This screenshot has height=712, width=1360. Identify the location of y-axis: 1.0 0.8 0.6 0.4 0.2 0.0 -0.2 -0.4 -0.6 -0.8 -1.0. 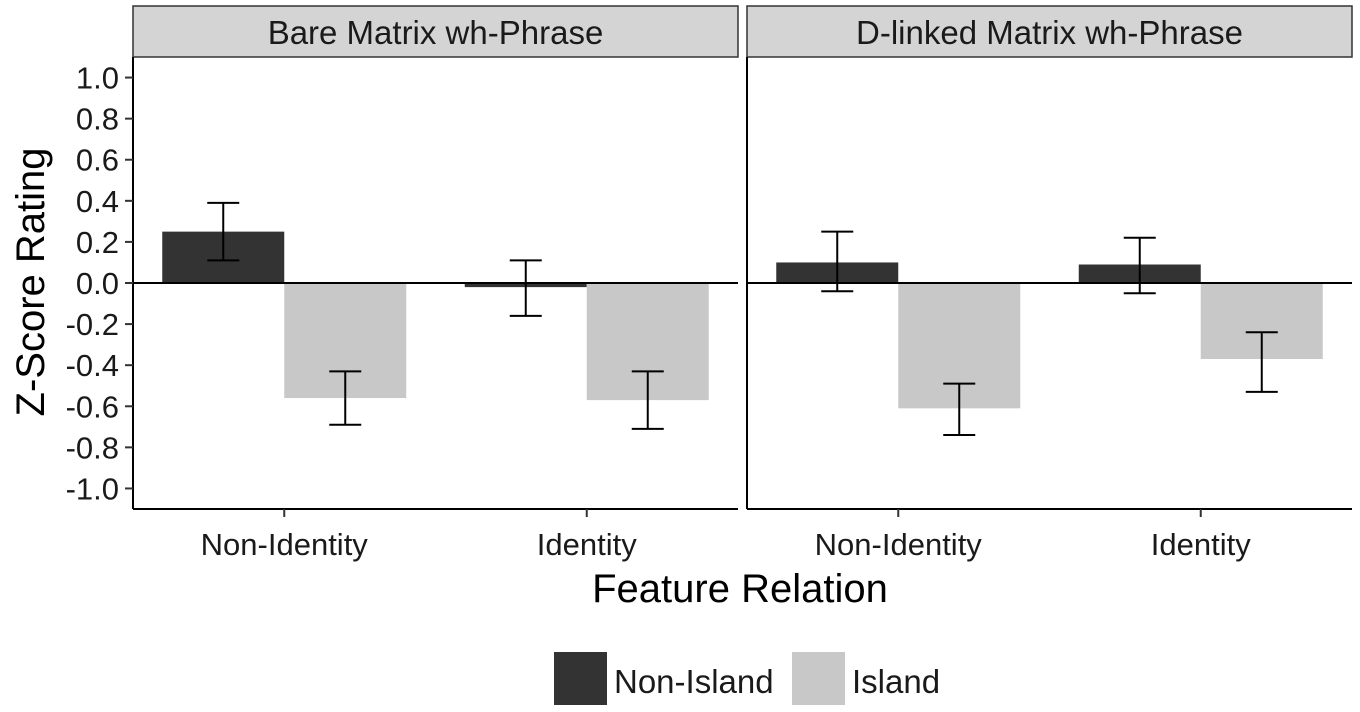
(99, 283).